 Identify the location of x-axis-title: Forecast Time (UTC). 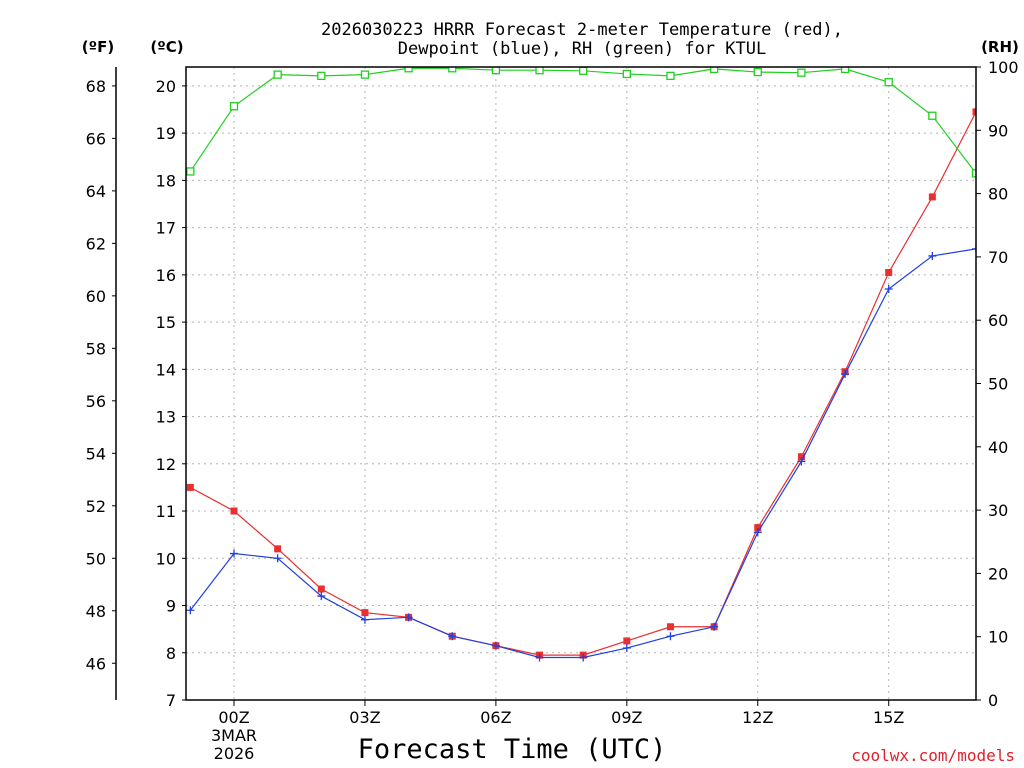
(512, 749).